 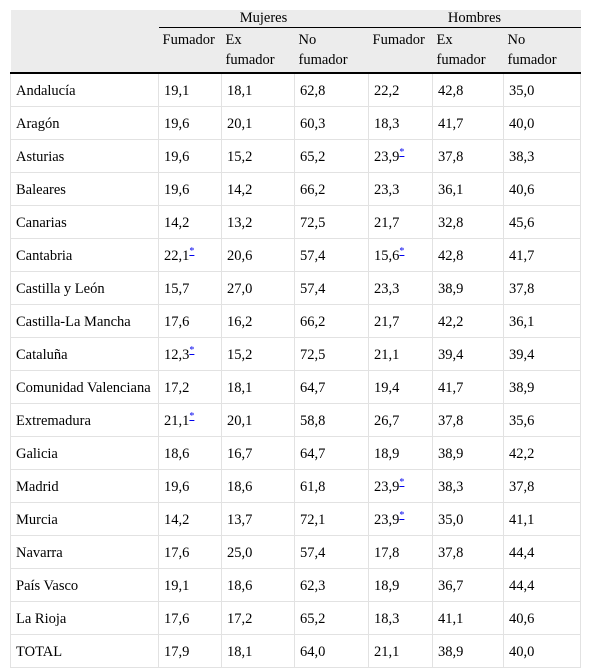 I want to click on cell: 72,1, so click(x=331, y=519).